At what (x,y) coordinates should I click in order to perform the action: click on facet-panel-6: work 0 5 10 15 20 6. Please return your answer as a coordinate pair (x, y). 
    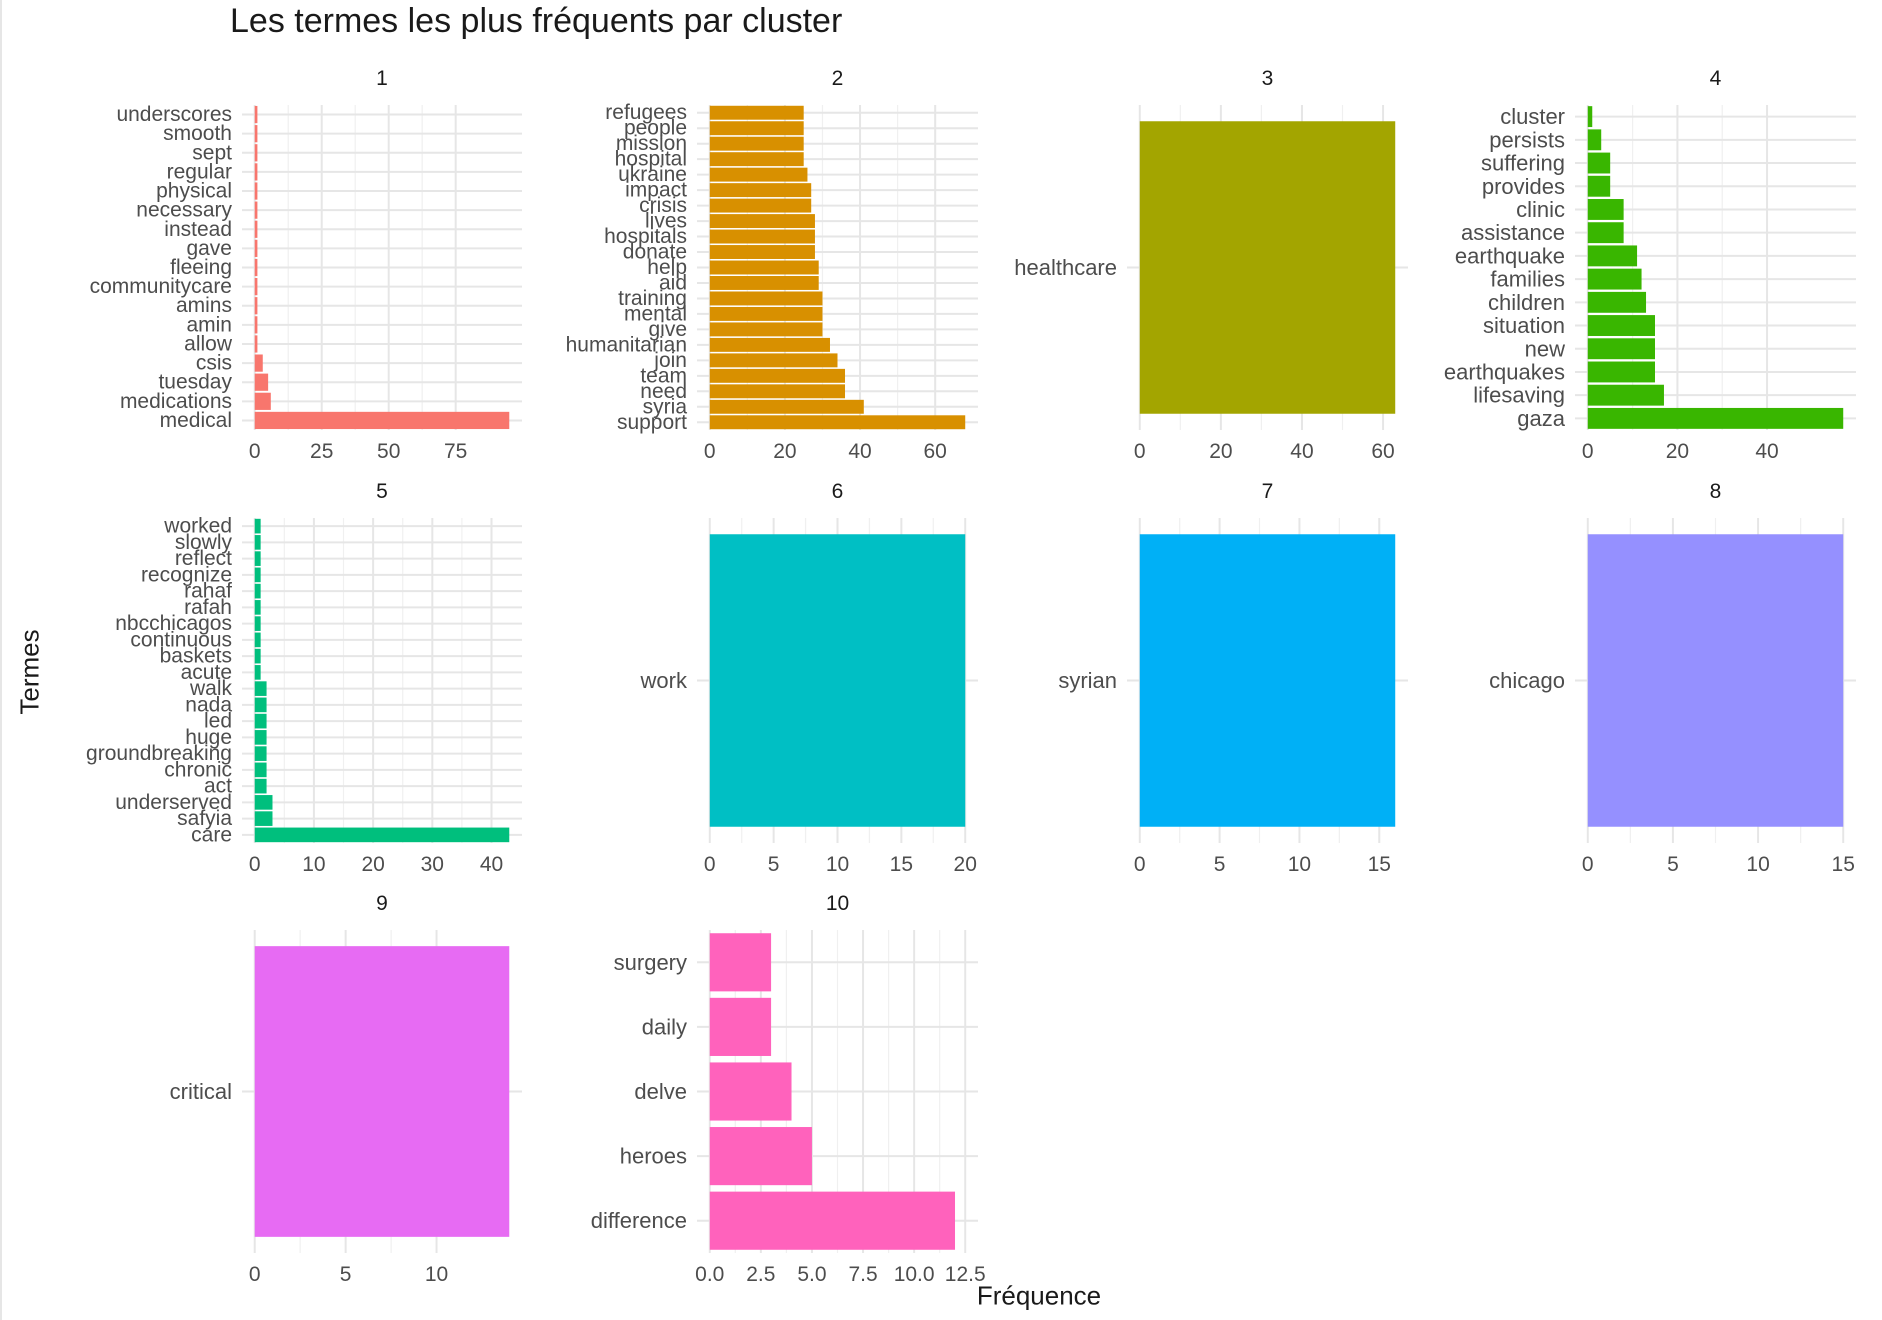
    Looking at the image, I should click on (809, 678).